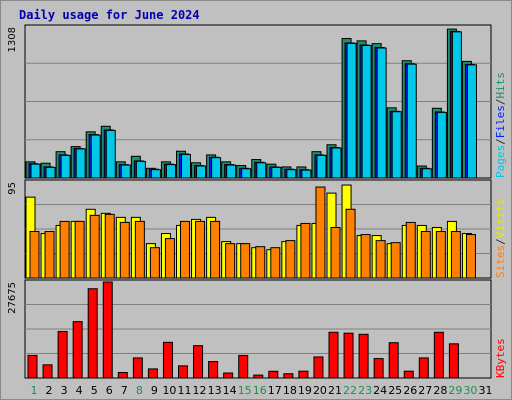 This screenshot has height=400, width=512. I want to click on day-label-23: 23, so click(365, 390).